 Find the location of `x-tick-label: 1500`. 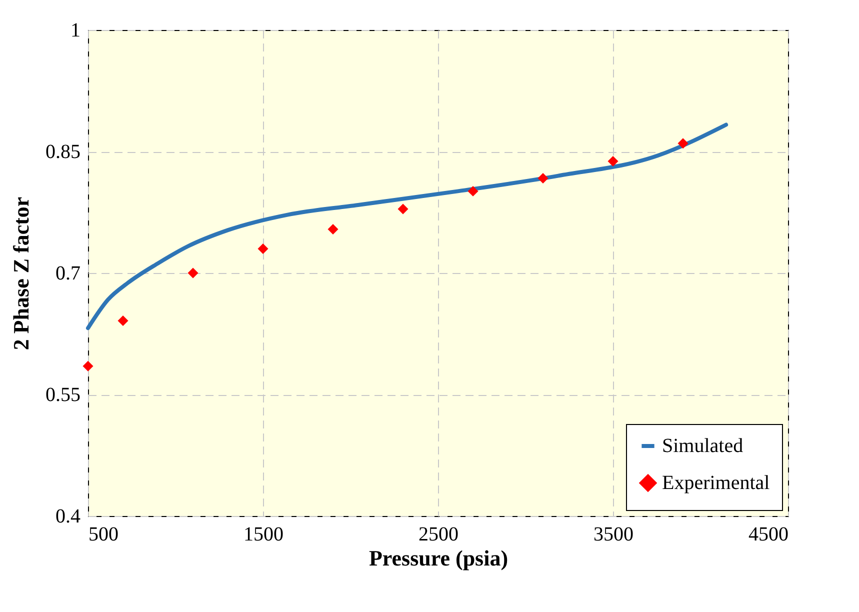

x-tick-label: 1500 is located at coordinates (264, 535).